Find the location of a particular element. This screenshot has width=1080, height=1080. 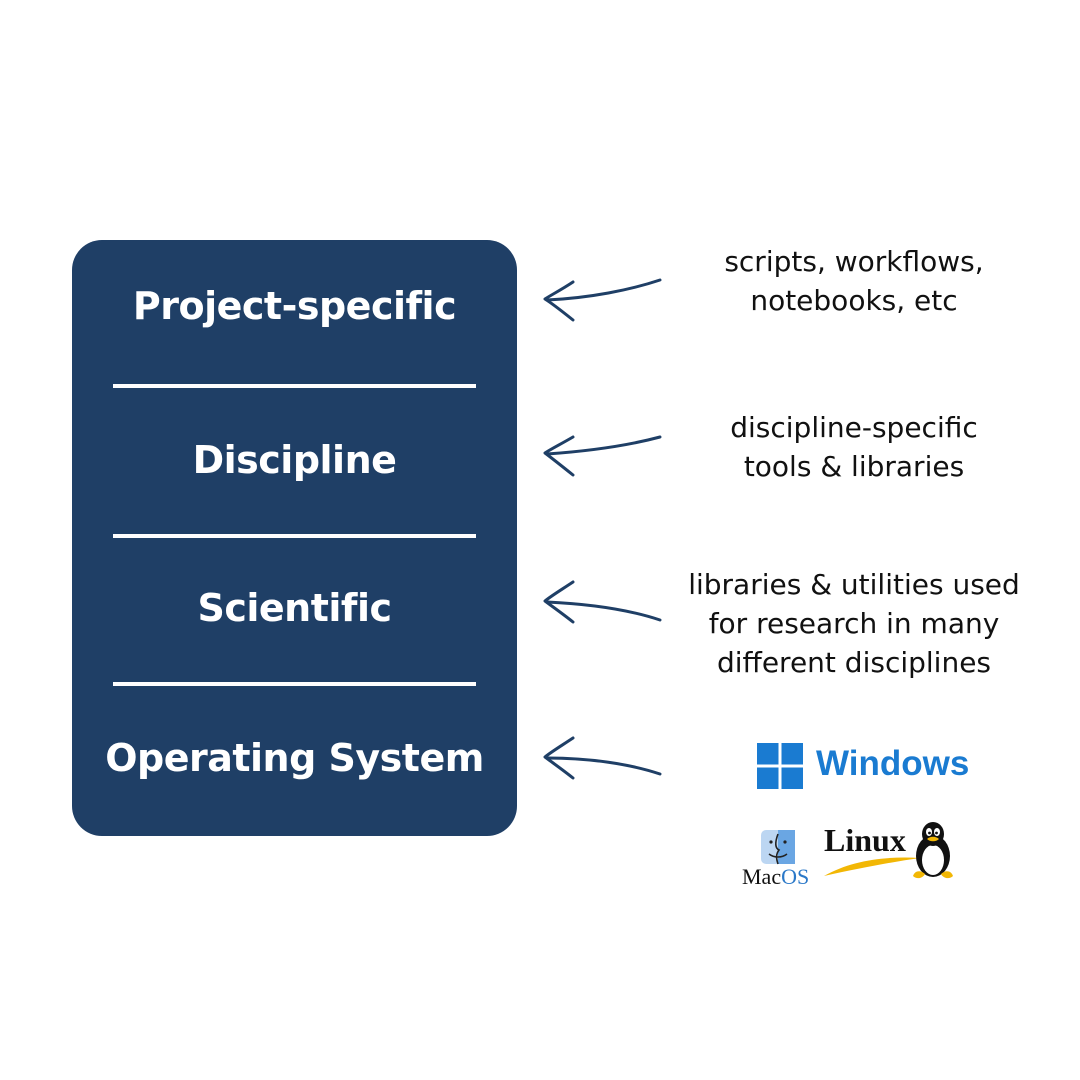

windows-logo-text: Windows is located at coordinates (893, 763).